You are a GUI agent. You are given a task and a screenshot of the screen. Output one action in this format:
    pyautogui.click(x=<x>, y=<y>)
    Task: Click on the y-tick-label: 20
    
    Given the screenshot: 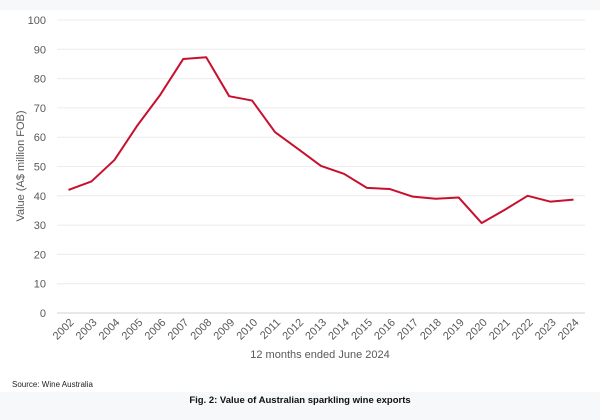 What is the action you would take?
    pyautogui.click(x=40, y=255)
    